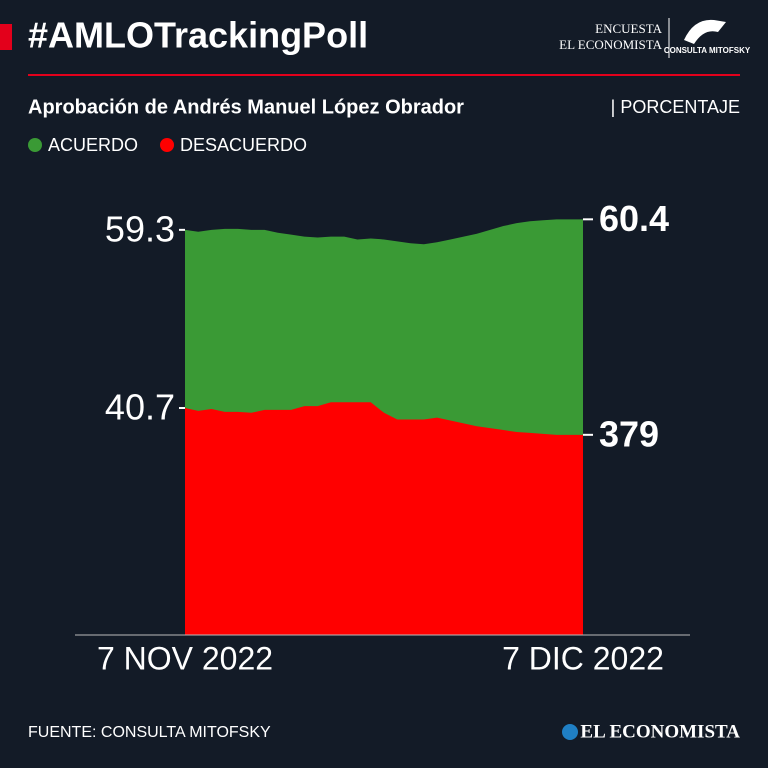  Describe the element at coordinates (140, 407) in the screenshot. I see `y-tick-label: 40.7` at that location.